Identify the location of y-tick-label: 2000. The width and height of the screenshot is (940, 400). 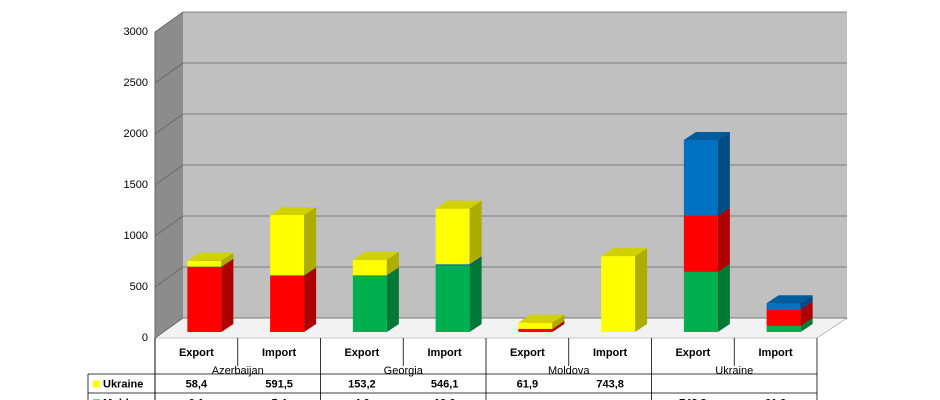
(136, 134).